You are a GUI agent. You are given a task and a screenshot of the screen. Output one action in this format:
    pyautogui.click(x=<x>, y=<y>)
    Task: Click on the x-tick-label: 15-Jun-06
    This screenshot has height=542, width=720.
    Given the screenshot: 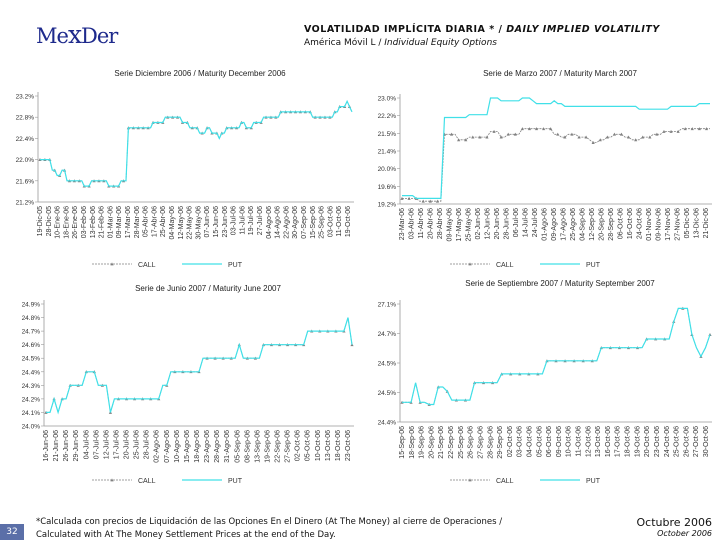 What is the action you would take?
    pyautogui.click(x=216, y=222)
    